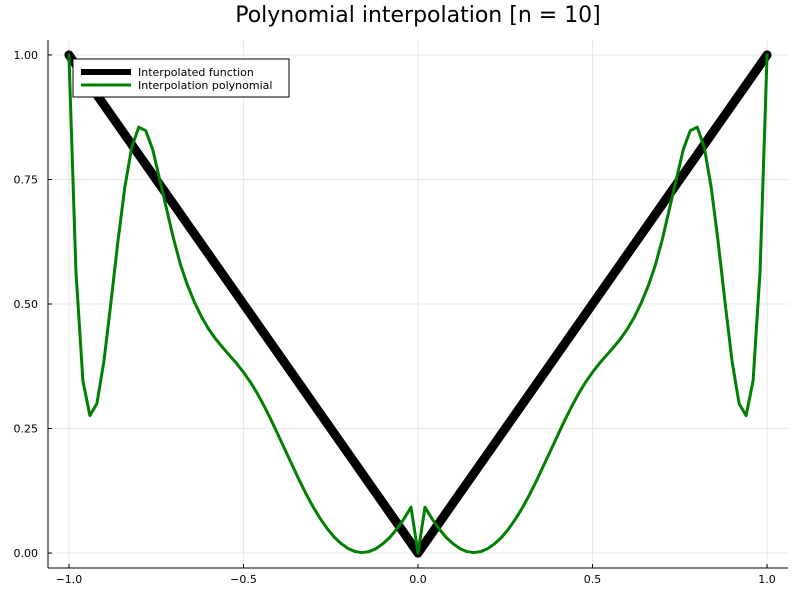  I want to click on legend-box, so click(181, 78).